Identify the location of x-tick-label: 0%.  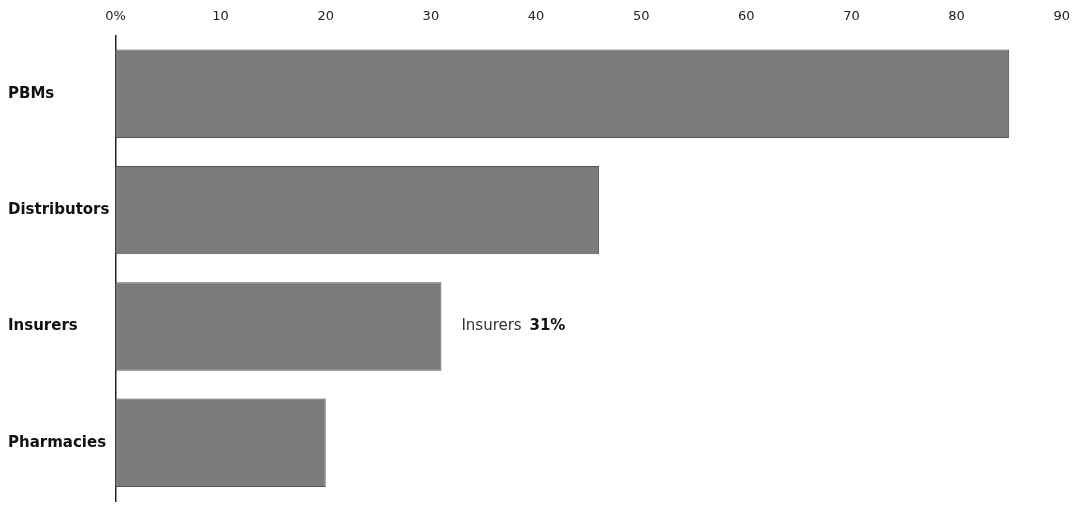
(115, 16).